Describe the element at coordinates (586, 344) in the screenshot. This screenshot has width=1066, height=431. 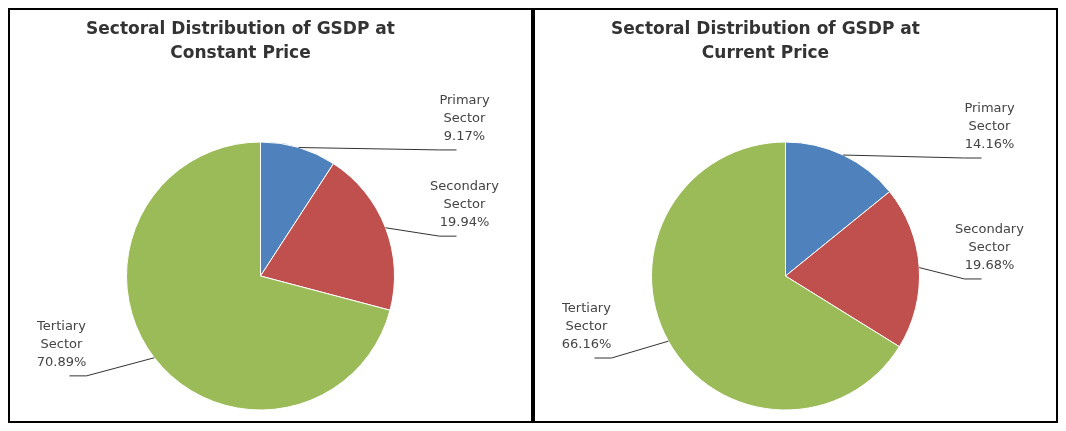
I see `data-label: 66.16%` at that location.